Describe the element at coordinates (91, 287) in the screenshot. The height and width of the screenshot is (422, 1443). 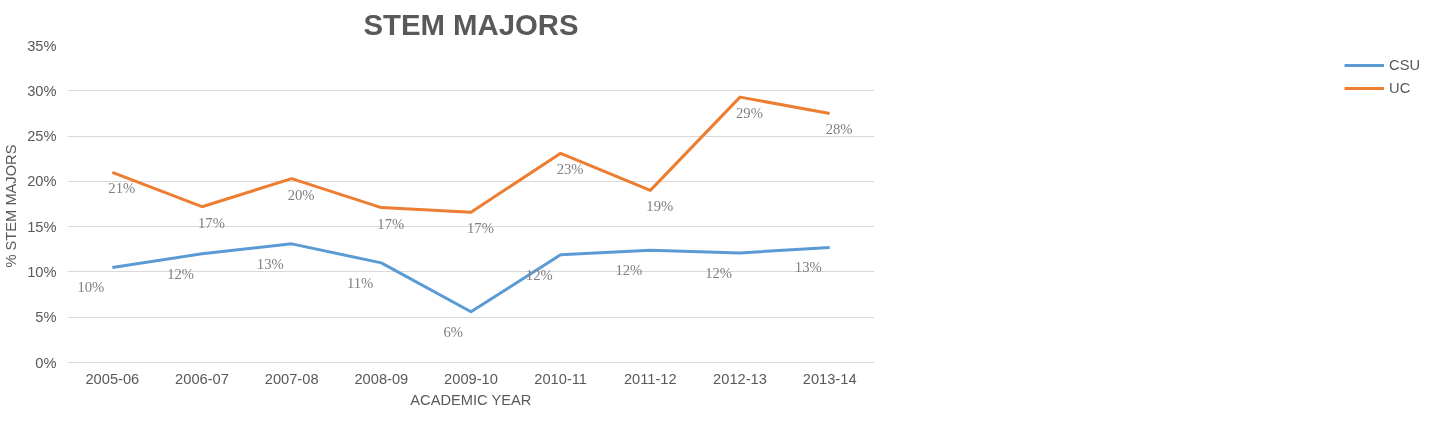
I see `data-label: 10%` at that location.